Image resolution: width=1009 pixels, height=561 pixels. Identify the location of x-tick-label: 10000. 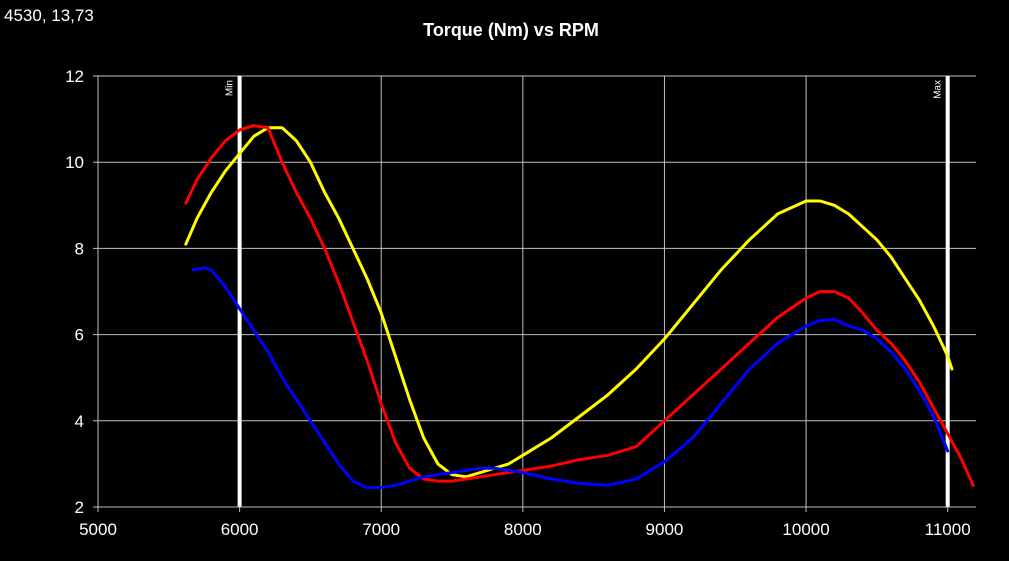
(805, 529).